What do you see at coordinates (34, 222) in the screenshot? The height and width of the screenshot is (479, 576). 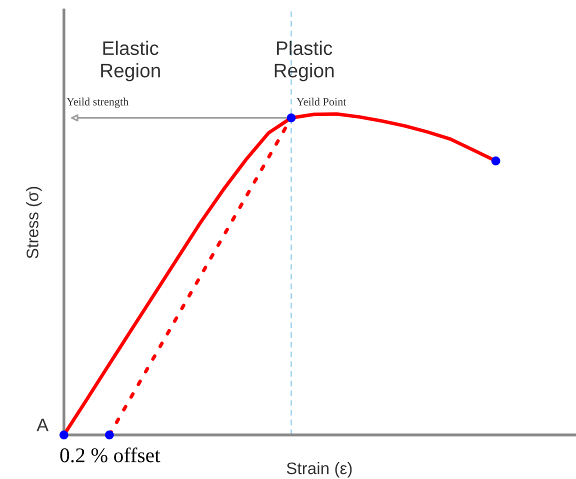 I see `y-axis-title: Stress (σ)` at bounding box center [34, 222].